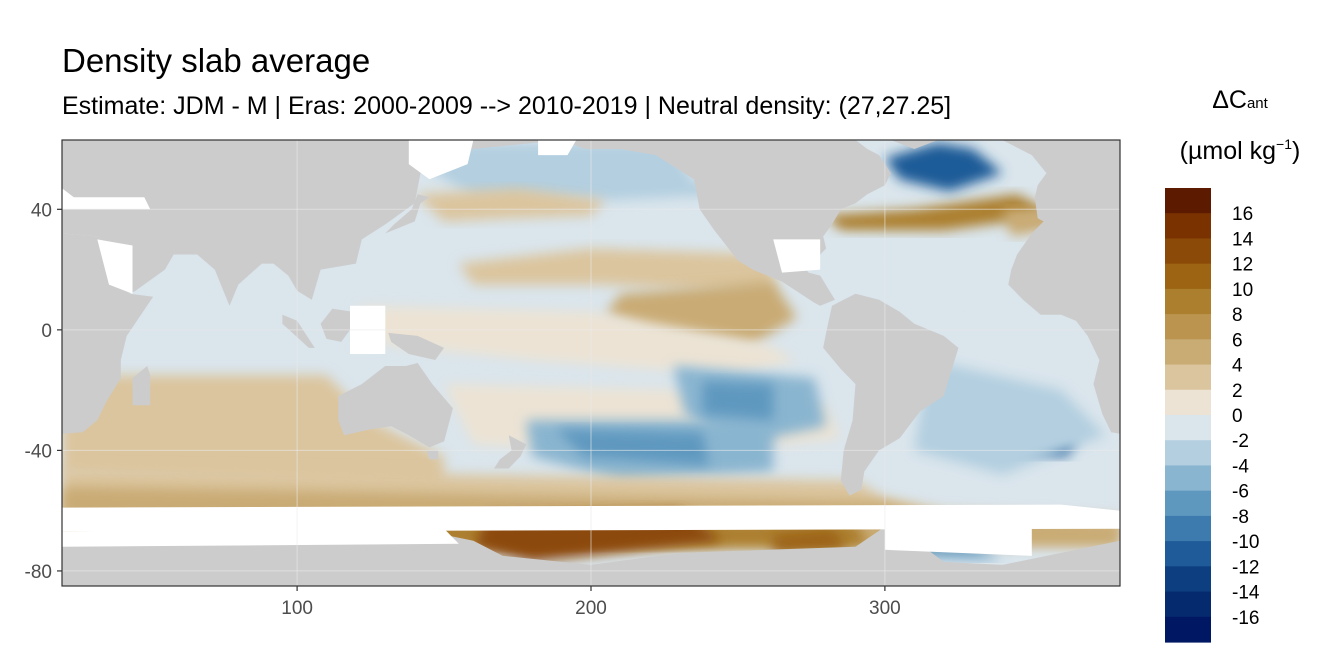  Describe the element at coordinates (1240, 492) in the screenshot. I see `legend-label: -6` at that location.